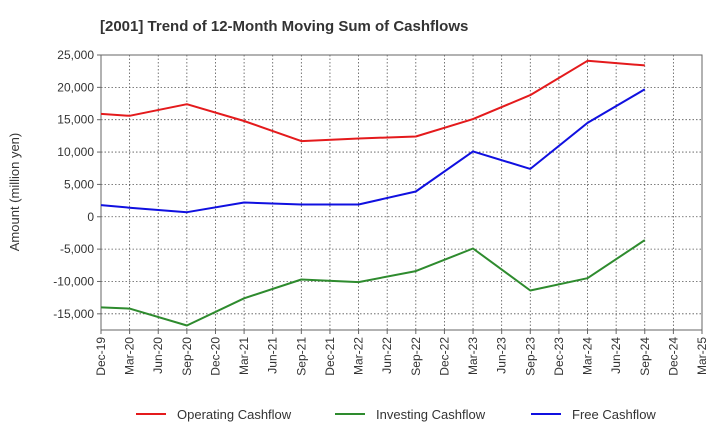 The width and height of the screenshot is (720, 440). What do you see at coordinates (588, 356) in the screenshot?
I see `x-tick-label: Mar-24` at bounding box center [588, 356].